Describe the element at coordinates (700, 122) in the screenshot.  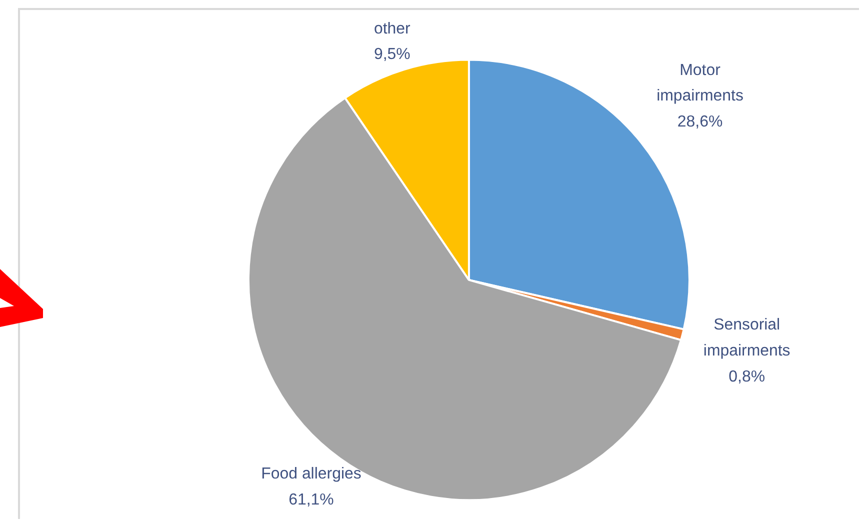
I see `data-label: 28,6%` at that location.